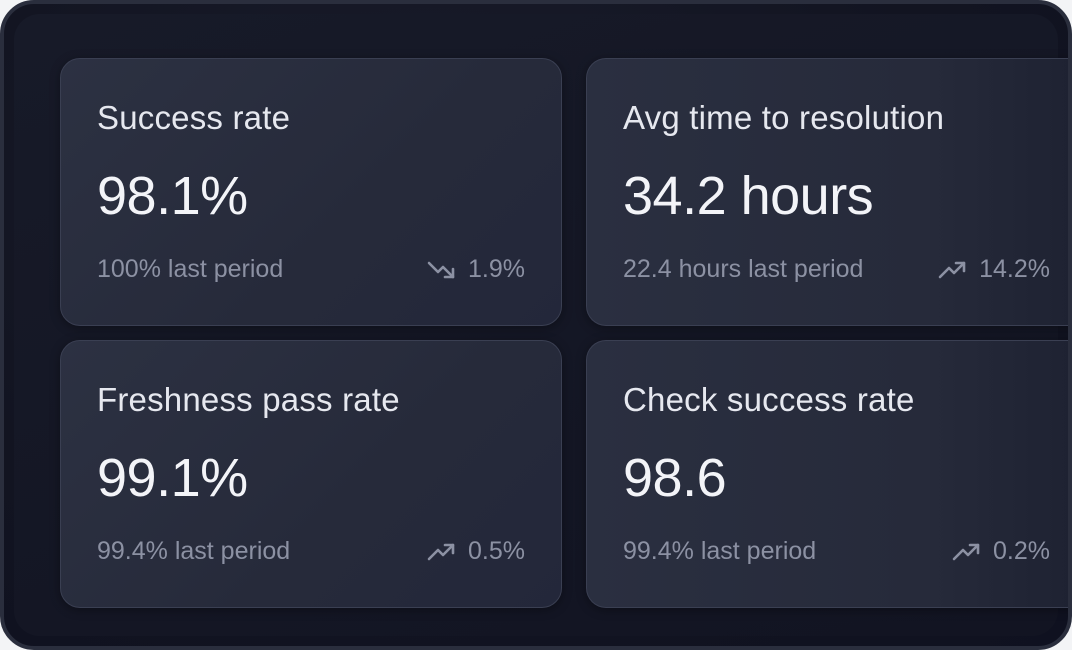  What do you see at coordinates (172, 478) in the screenshot?
I see `metric-value: 99.1%` at bounding box center [172, 478].